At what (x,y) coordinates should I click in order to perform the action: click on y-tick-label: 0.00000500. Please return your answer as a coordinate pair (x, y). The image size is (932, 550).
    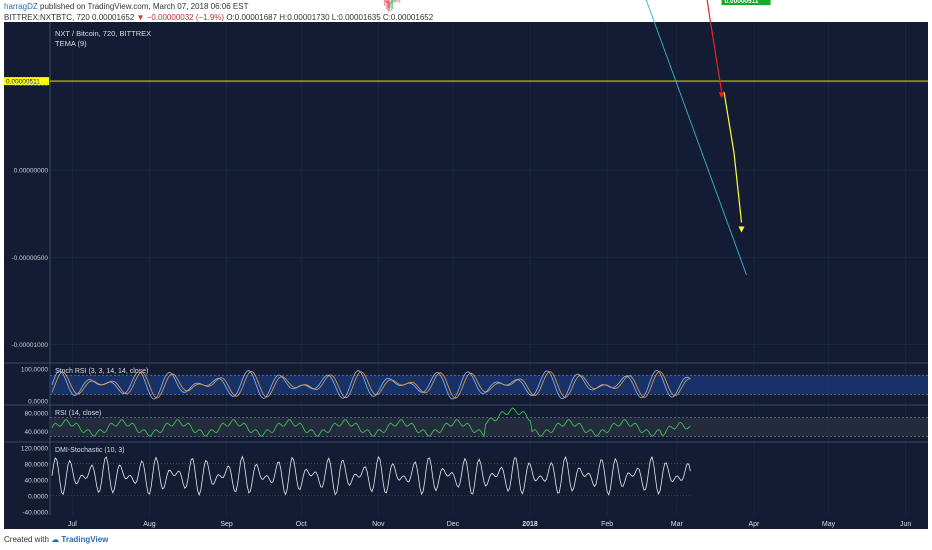
    Looking at the image, I should click on (31, 84).